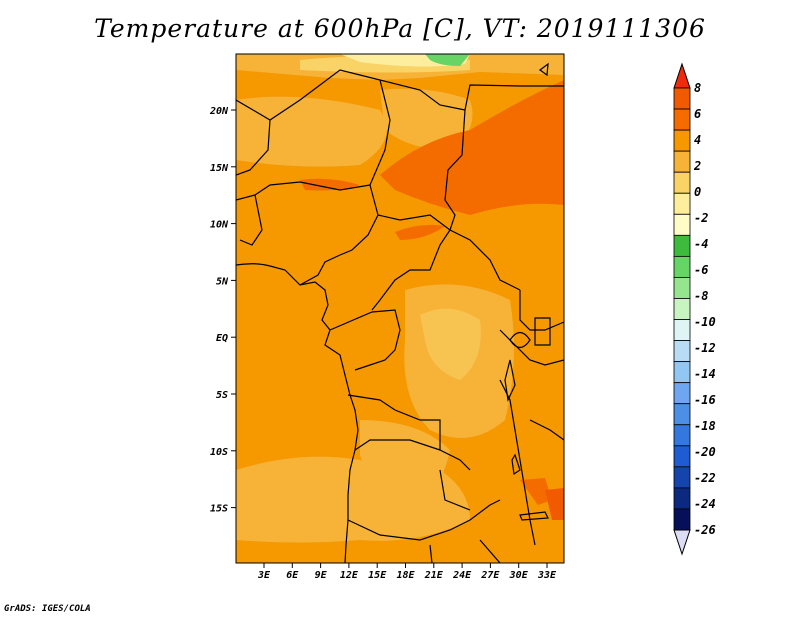 The image size is (800, 618). I want to click on colorbar-label: -6, so click(701, 270).